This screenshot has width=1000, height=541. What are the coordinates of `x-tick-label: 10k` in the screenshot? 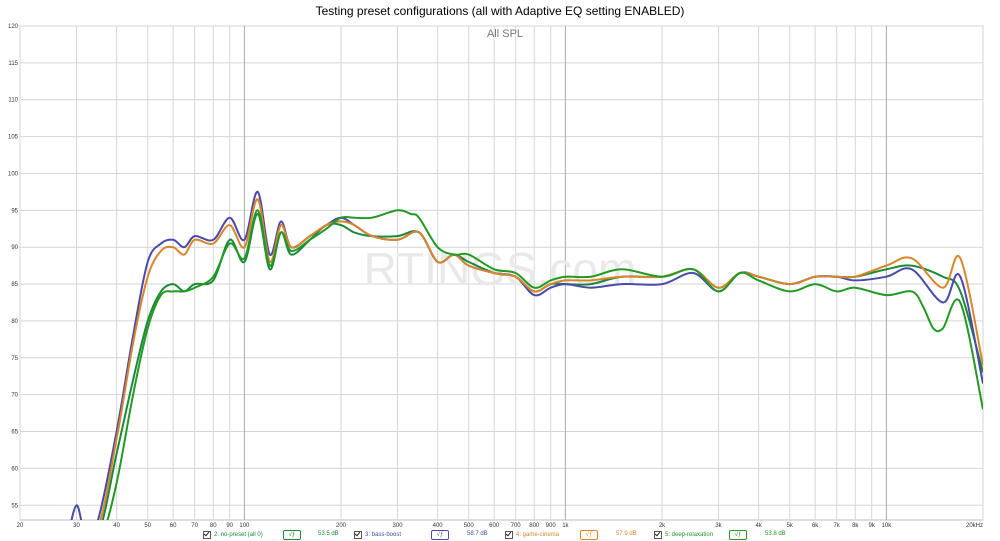 It's located at (887, 526).